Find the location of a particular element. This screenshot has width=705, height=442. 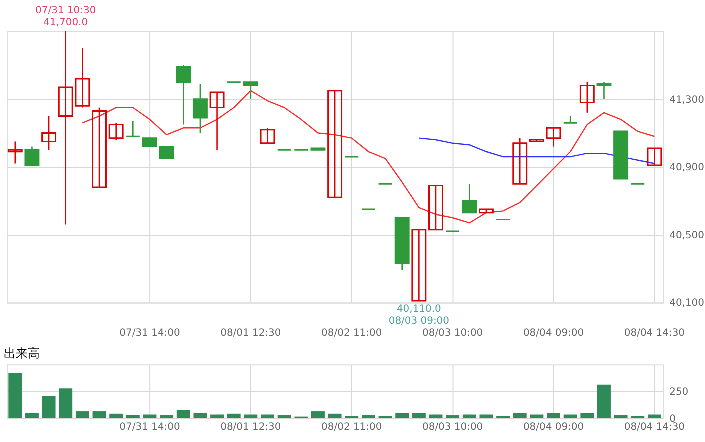

y-tick-label: 40,100 is located at coordinates (687, 304).